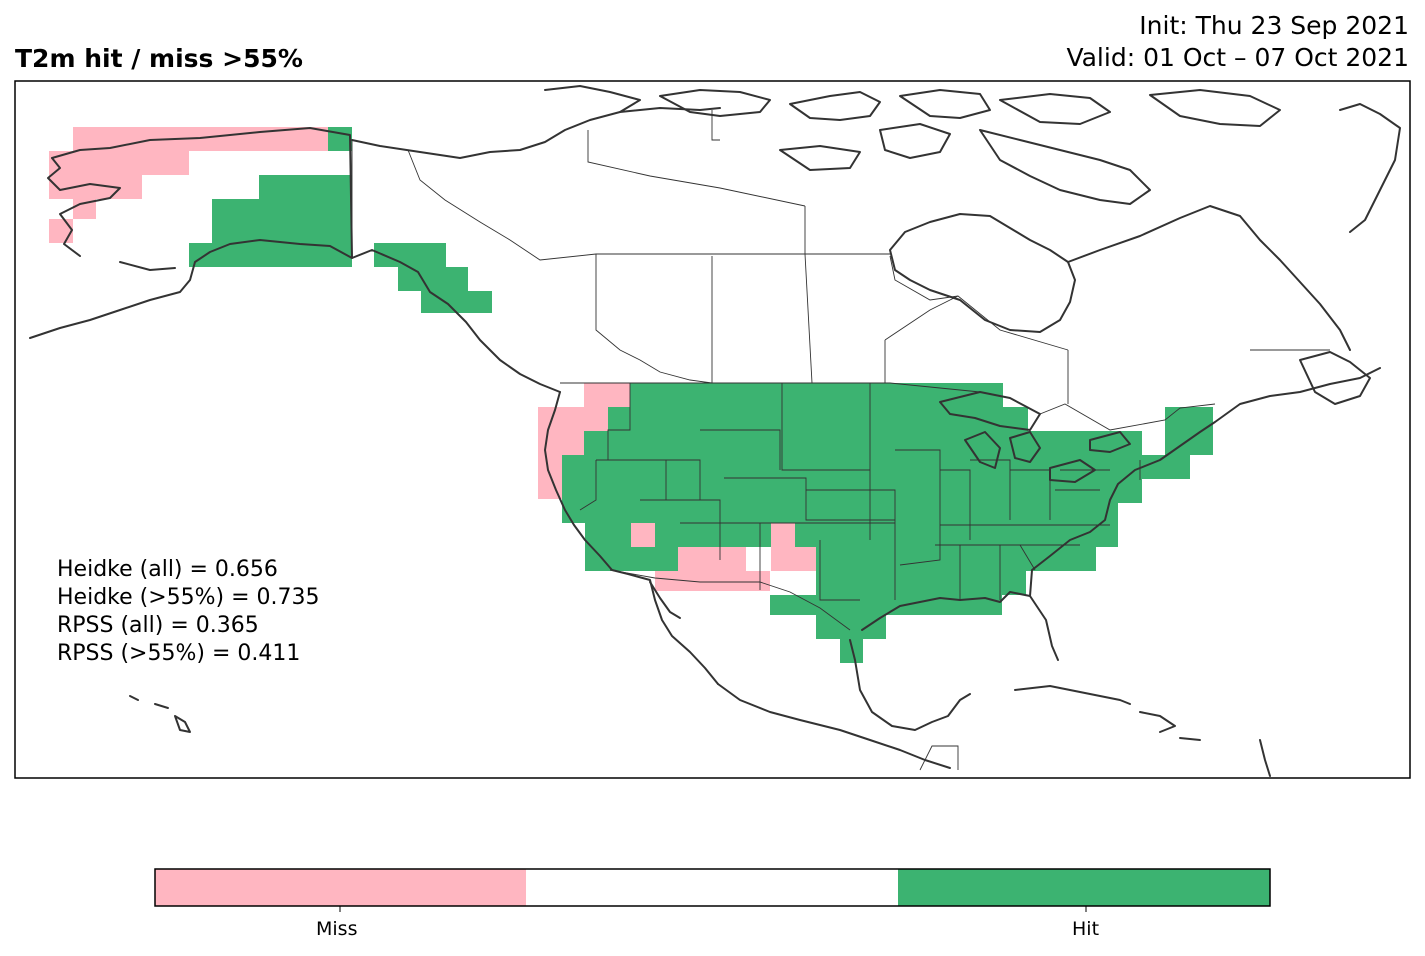 Image resolution: width=1425 pixels, height=956 pixels. I want to click on map-title: T2m hit / miss >55%, so click(159, 58).